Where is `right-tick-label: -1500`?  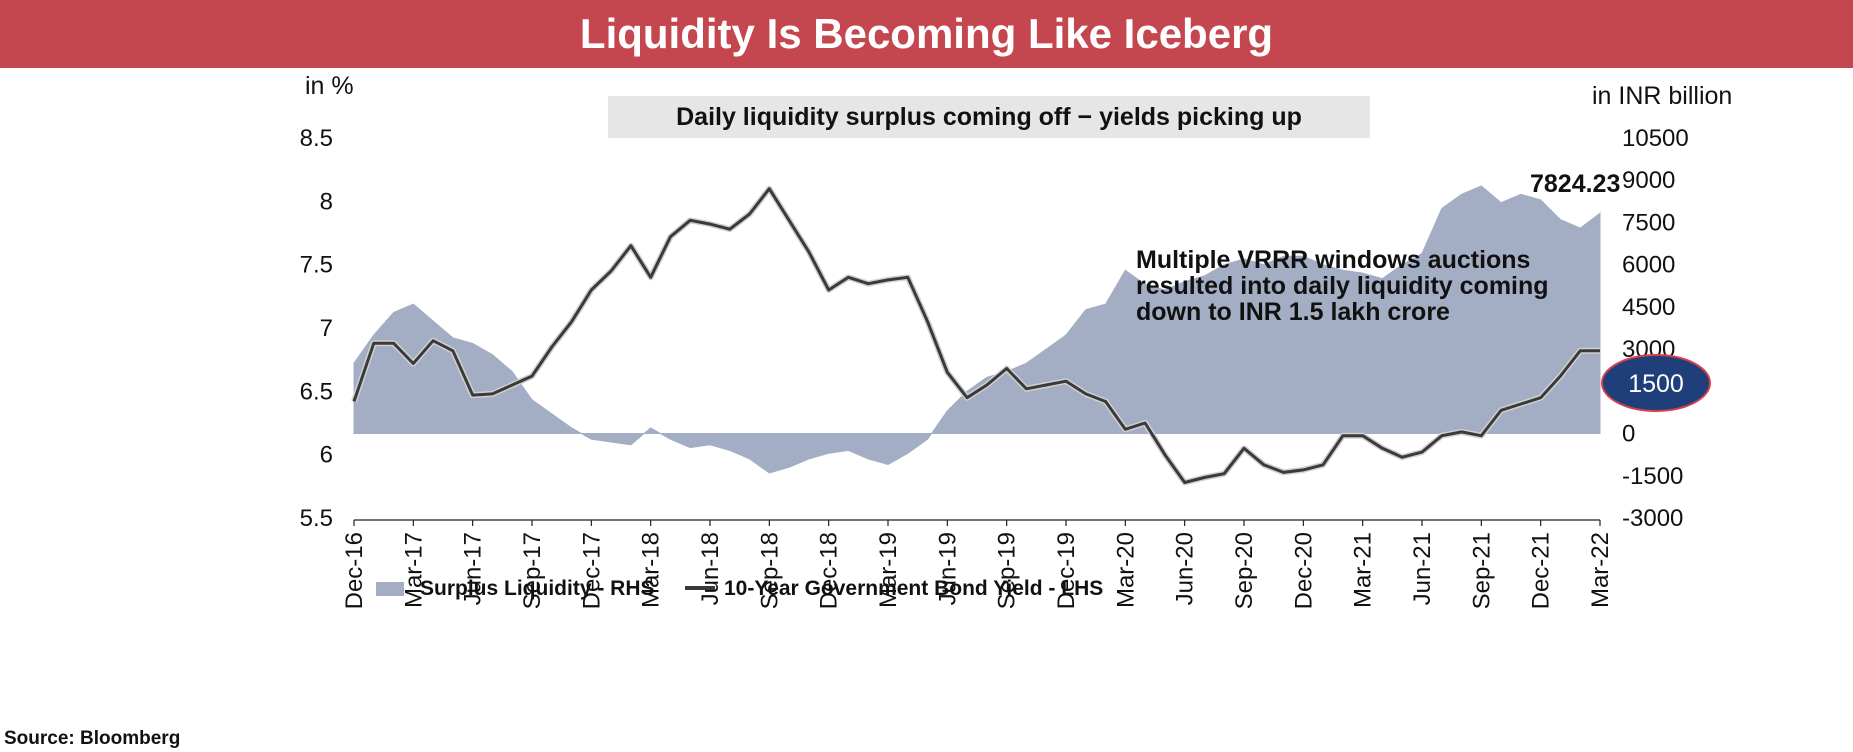
right-tick-label: -1500 is located at coordinates (1652, 476).